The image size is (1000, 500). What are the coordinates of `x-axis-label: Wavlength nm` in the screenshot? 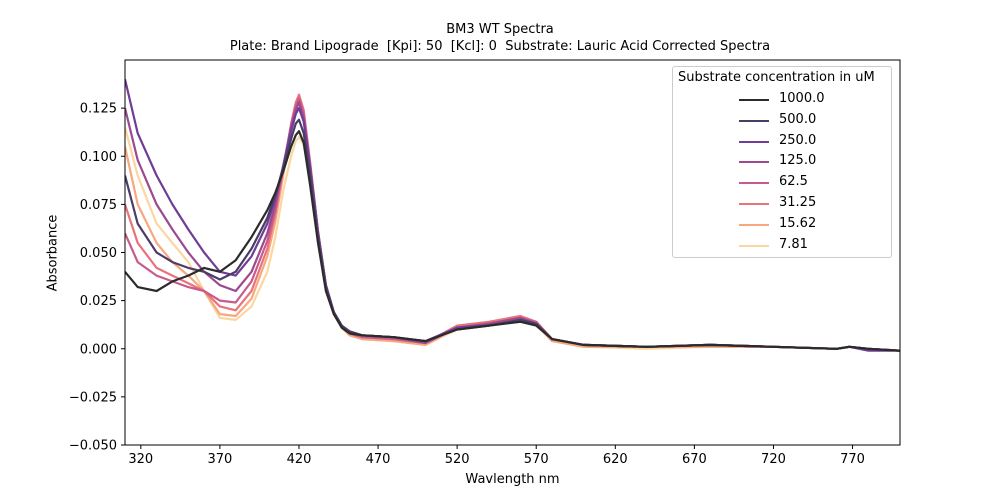 It's located at (512, 479).